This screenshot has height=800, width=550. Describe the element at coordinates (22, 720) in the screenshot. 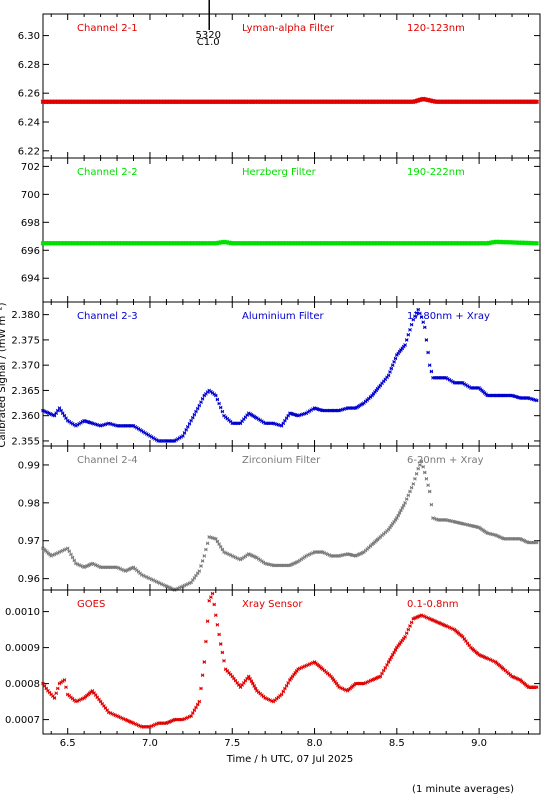

I see `y-tick-label: 0.0007` at that location.